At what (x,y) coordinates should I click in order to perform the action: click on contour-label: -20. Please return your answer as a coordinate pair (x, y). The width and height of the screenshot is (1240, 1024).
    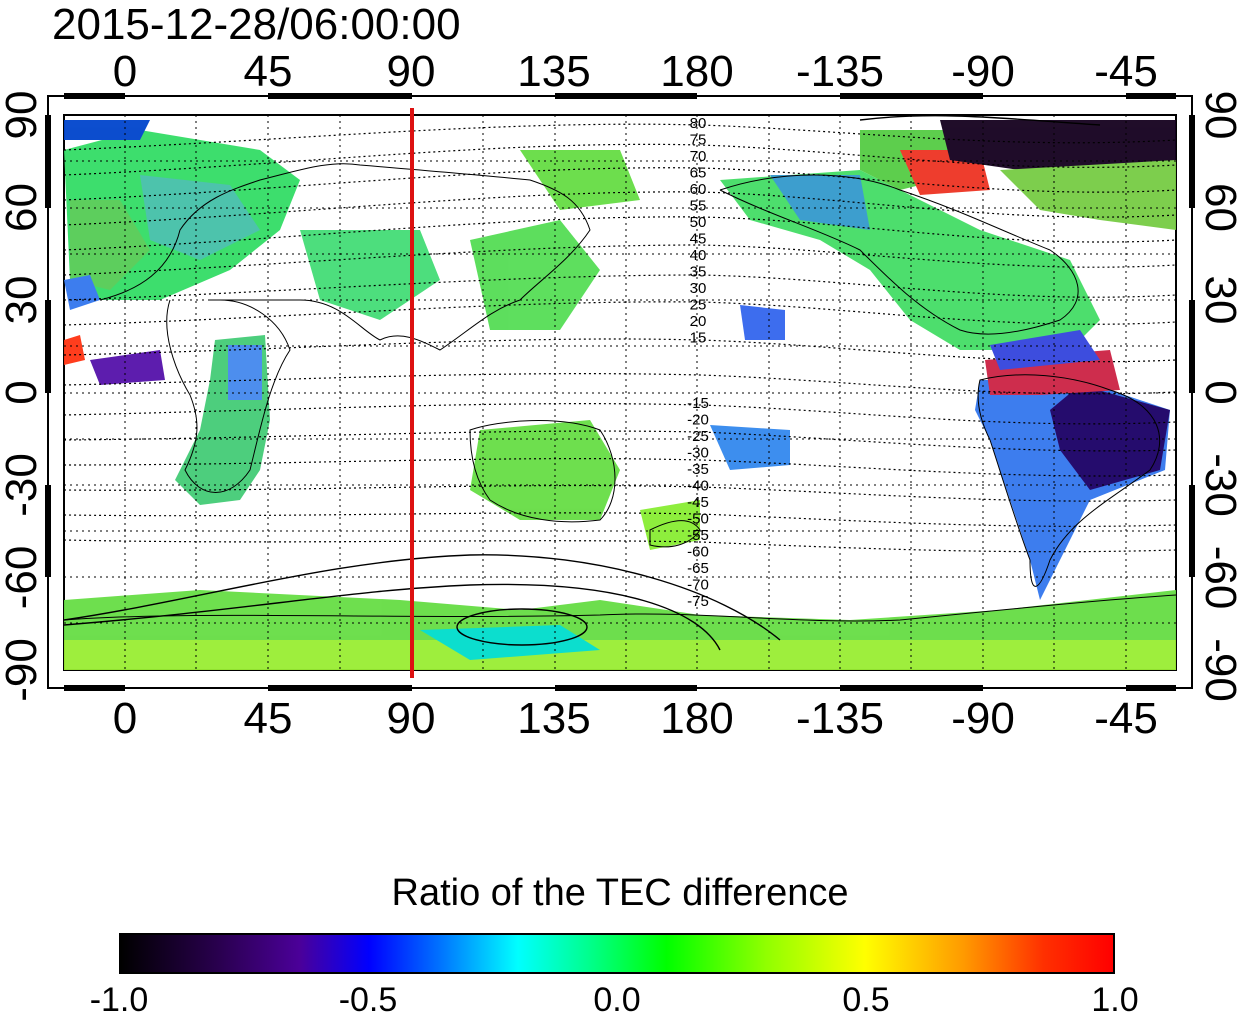
    Looking at the image, I should click on (698, 420).